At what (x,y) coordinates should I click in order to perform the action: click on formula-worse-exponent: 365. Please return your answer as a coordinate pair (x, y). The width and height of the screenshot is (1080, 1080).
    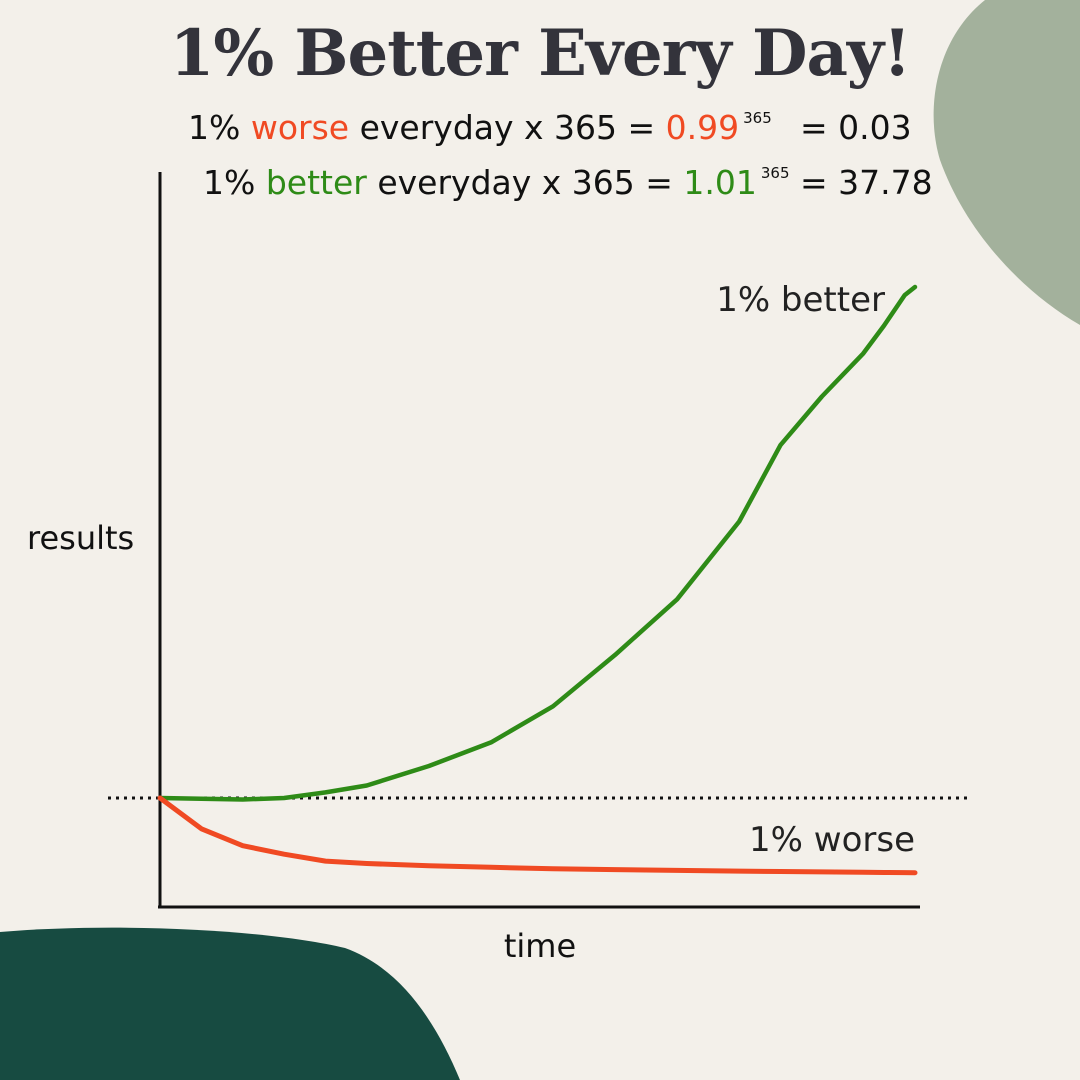
    Looking at the image, I should click on (757, 118).